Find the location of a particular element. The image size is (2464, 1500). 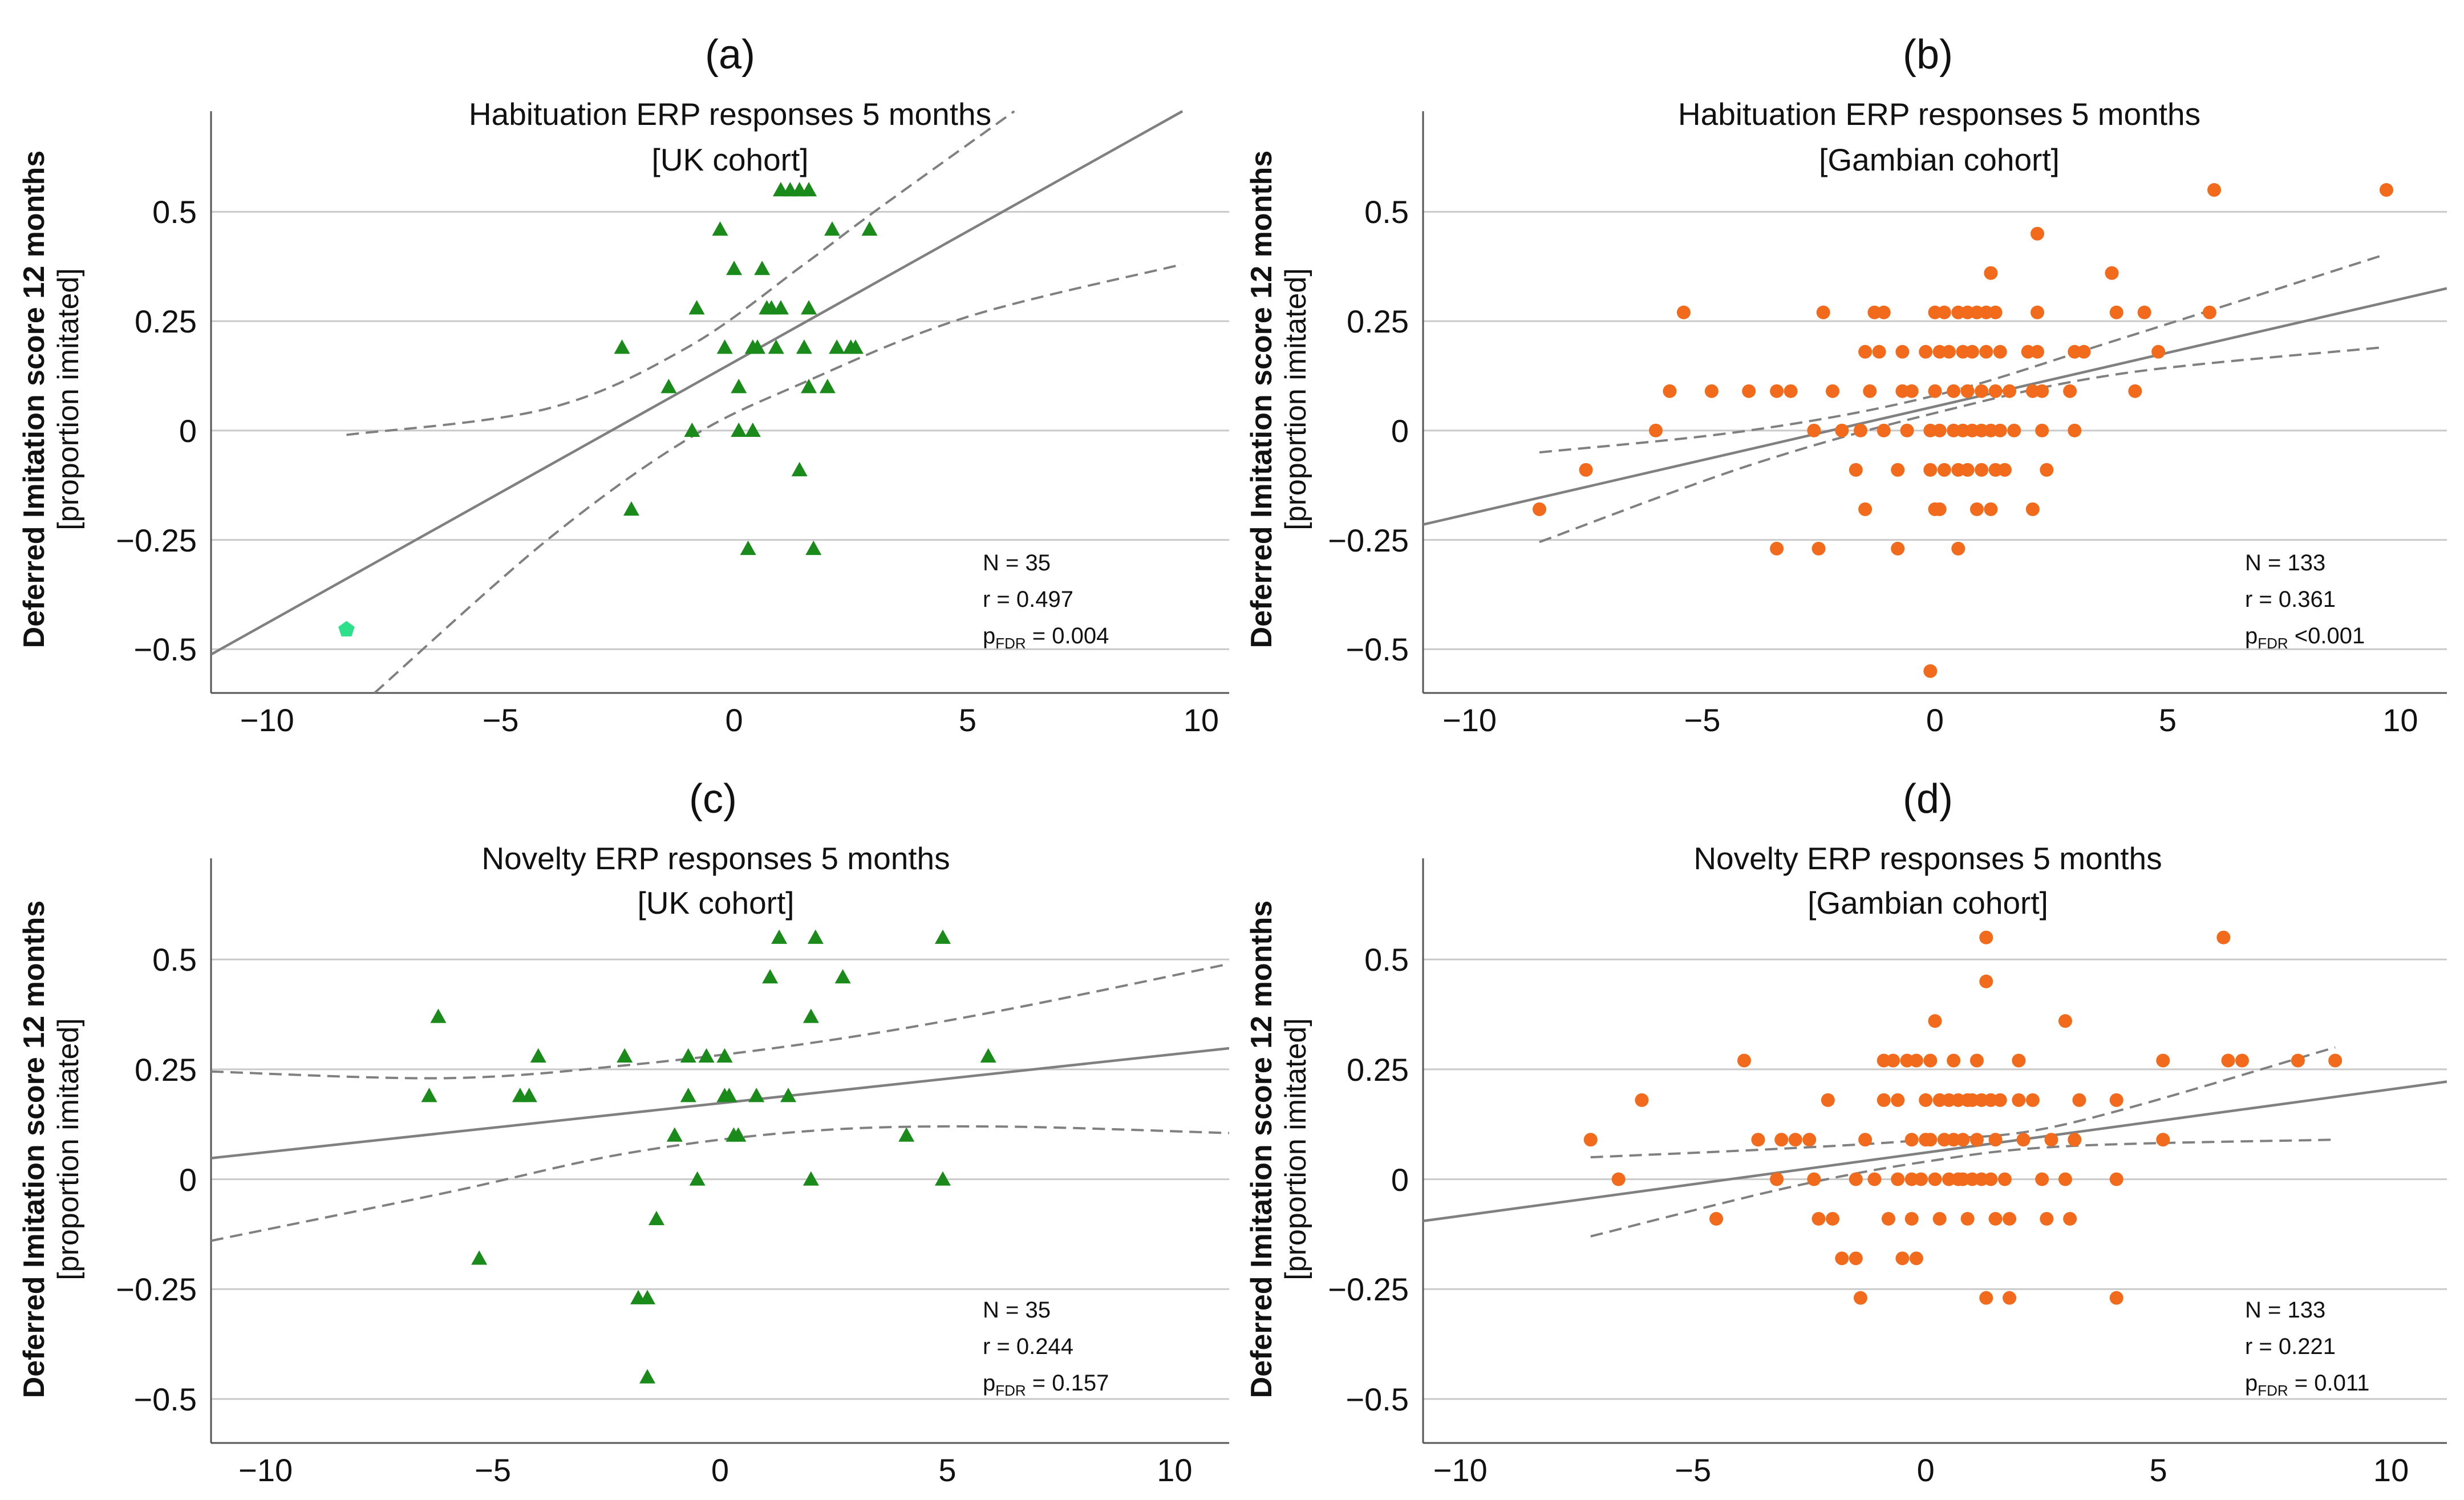

stat-p: pFDR = 0.011 is located at coordinates (2307, 1387).